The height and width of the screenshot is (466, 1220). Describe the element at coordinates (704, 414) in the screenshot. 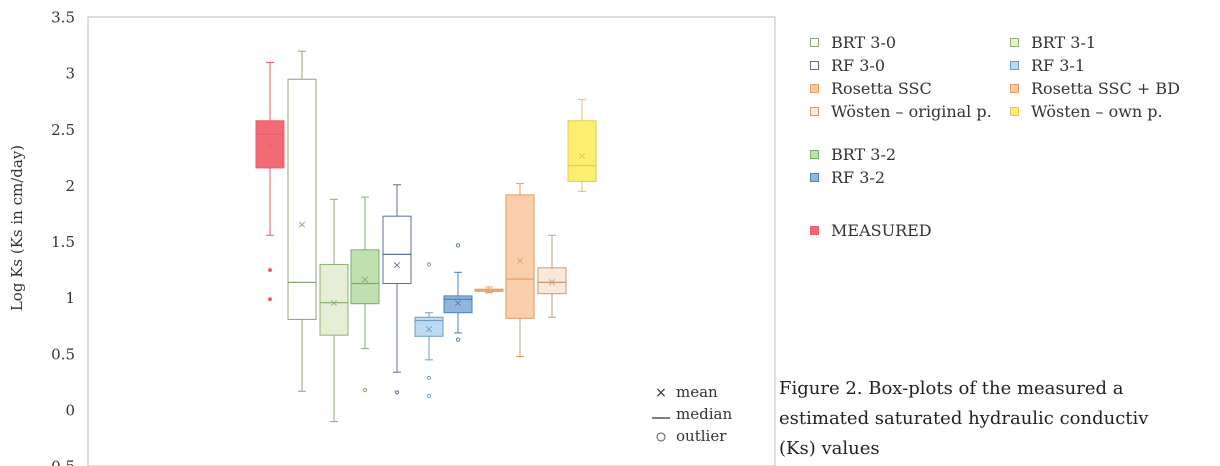

I see `median-key-label: median` at that location.